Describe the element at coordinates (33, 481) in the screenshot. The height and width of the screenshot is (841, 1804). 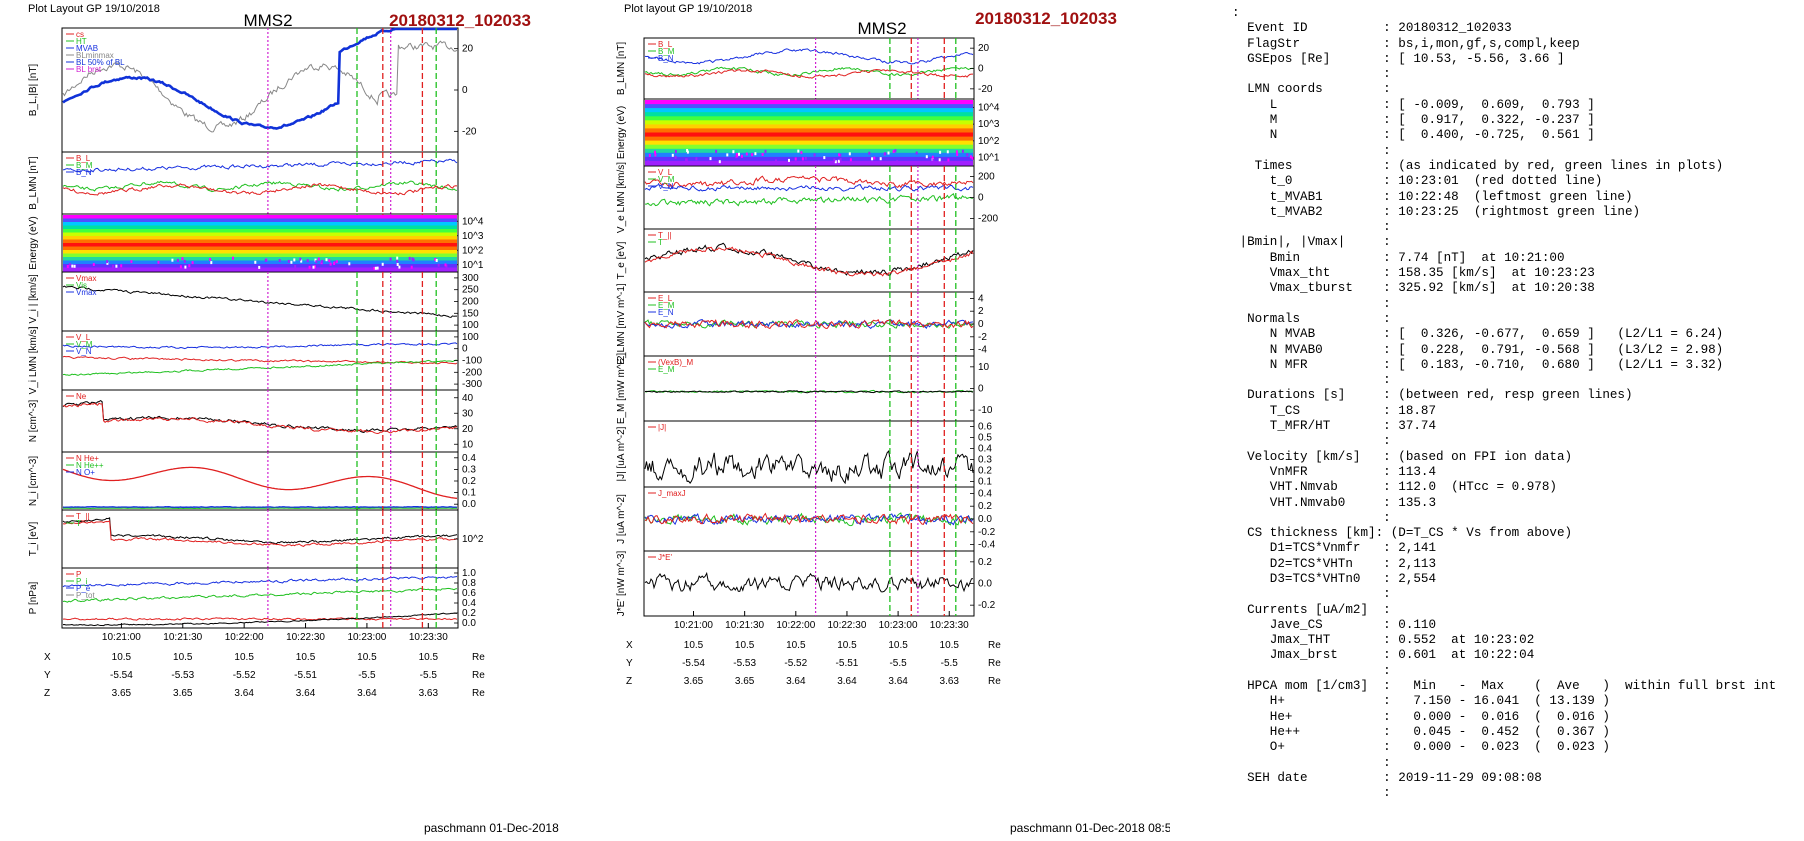
I see `y-axis-label: N_i [cm^-3]` at that location.